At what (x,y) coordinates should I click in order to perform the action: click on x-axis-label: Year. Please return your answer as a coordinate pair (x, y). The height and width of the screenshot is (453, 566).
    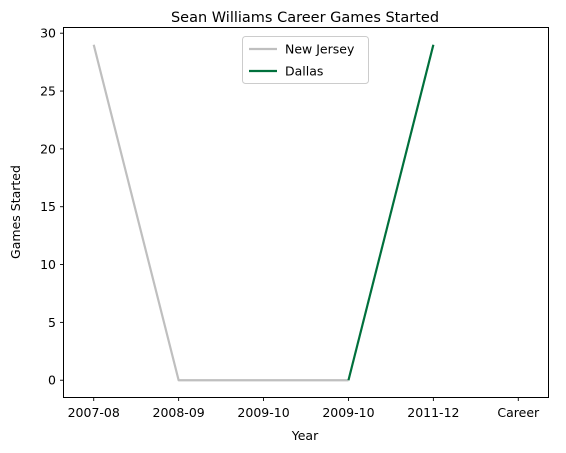
    Looking at the image, I should click on (305, 435).